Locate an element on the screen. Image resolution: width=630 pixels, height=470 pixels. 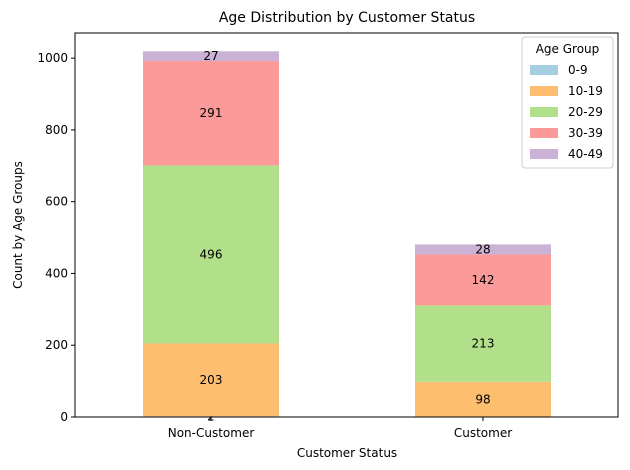
x-tick-label: Non-Customer is located at coordinates (211, 433).